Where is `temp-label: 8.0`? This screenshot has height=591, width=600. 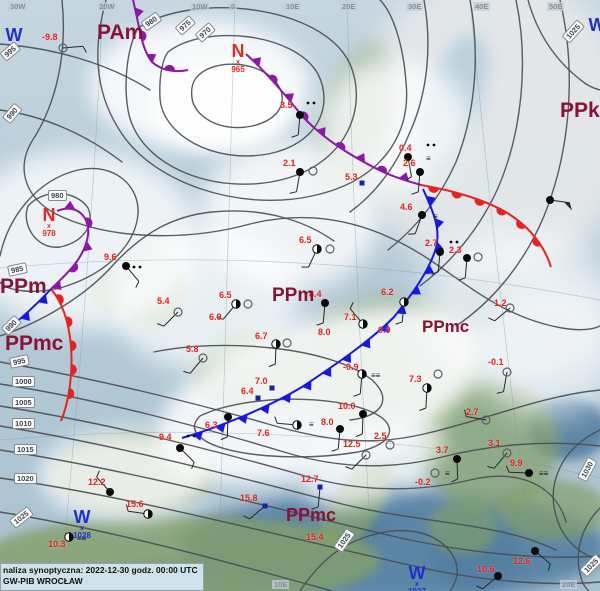
temp-label: 8.0 is located at coordinates (324, 332).